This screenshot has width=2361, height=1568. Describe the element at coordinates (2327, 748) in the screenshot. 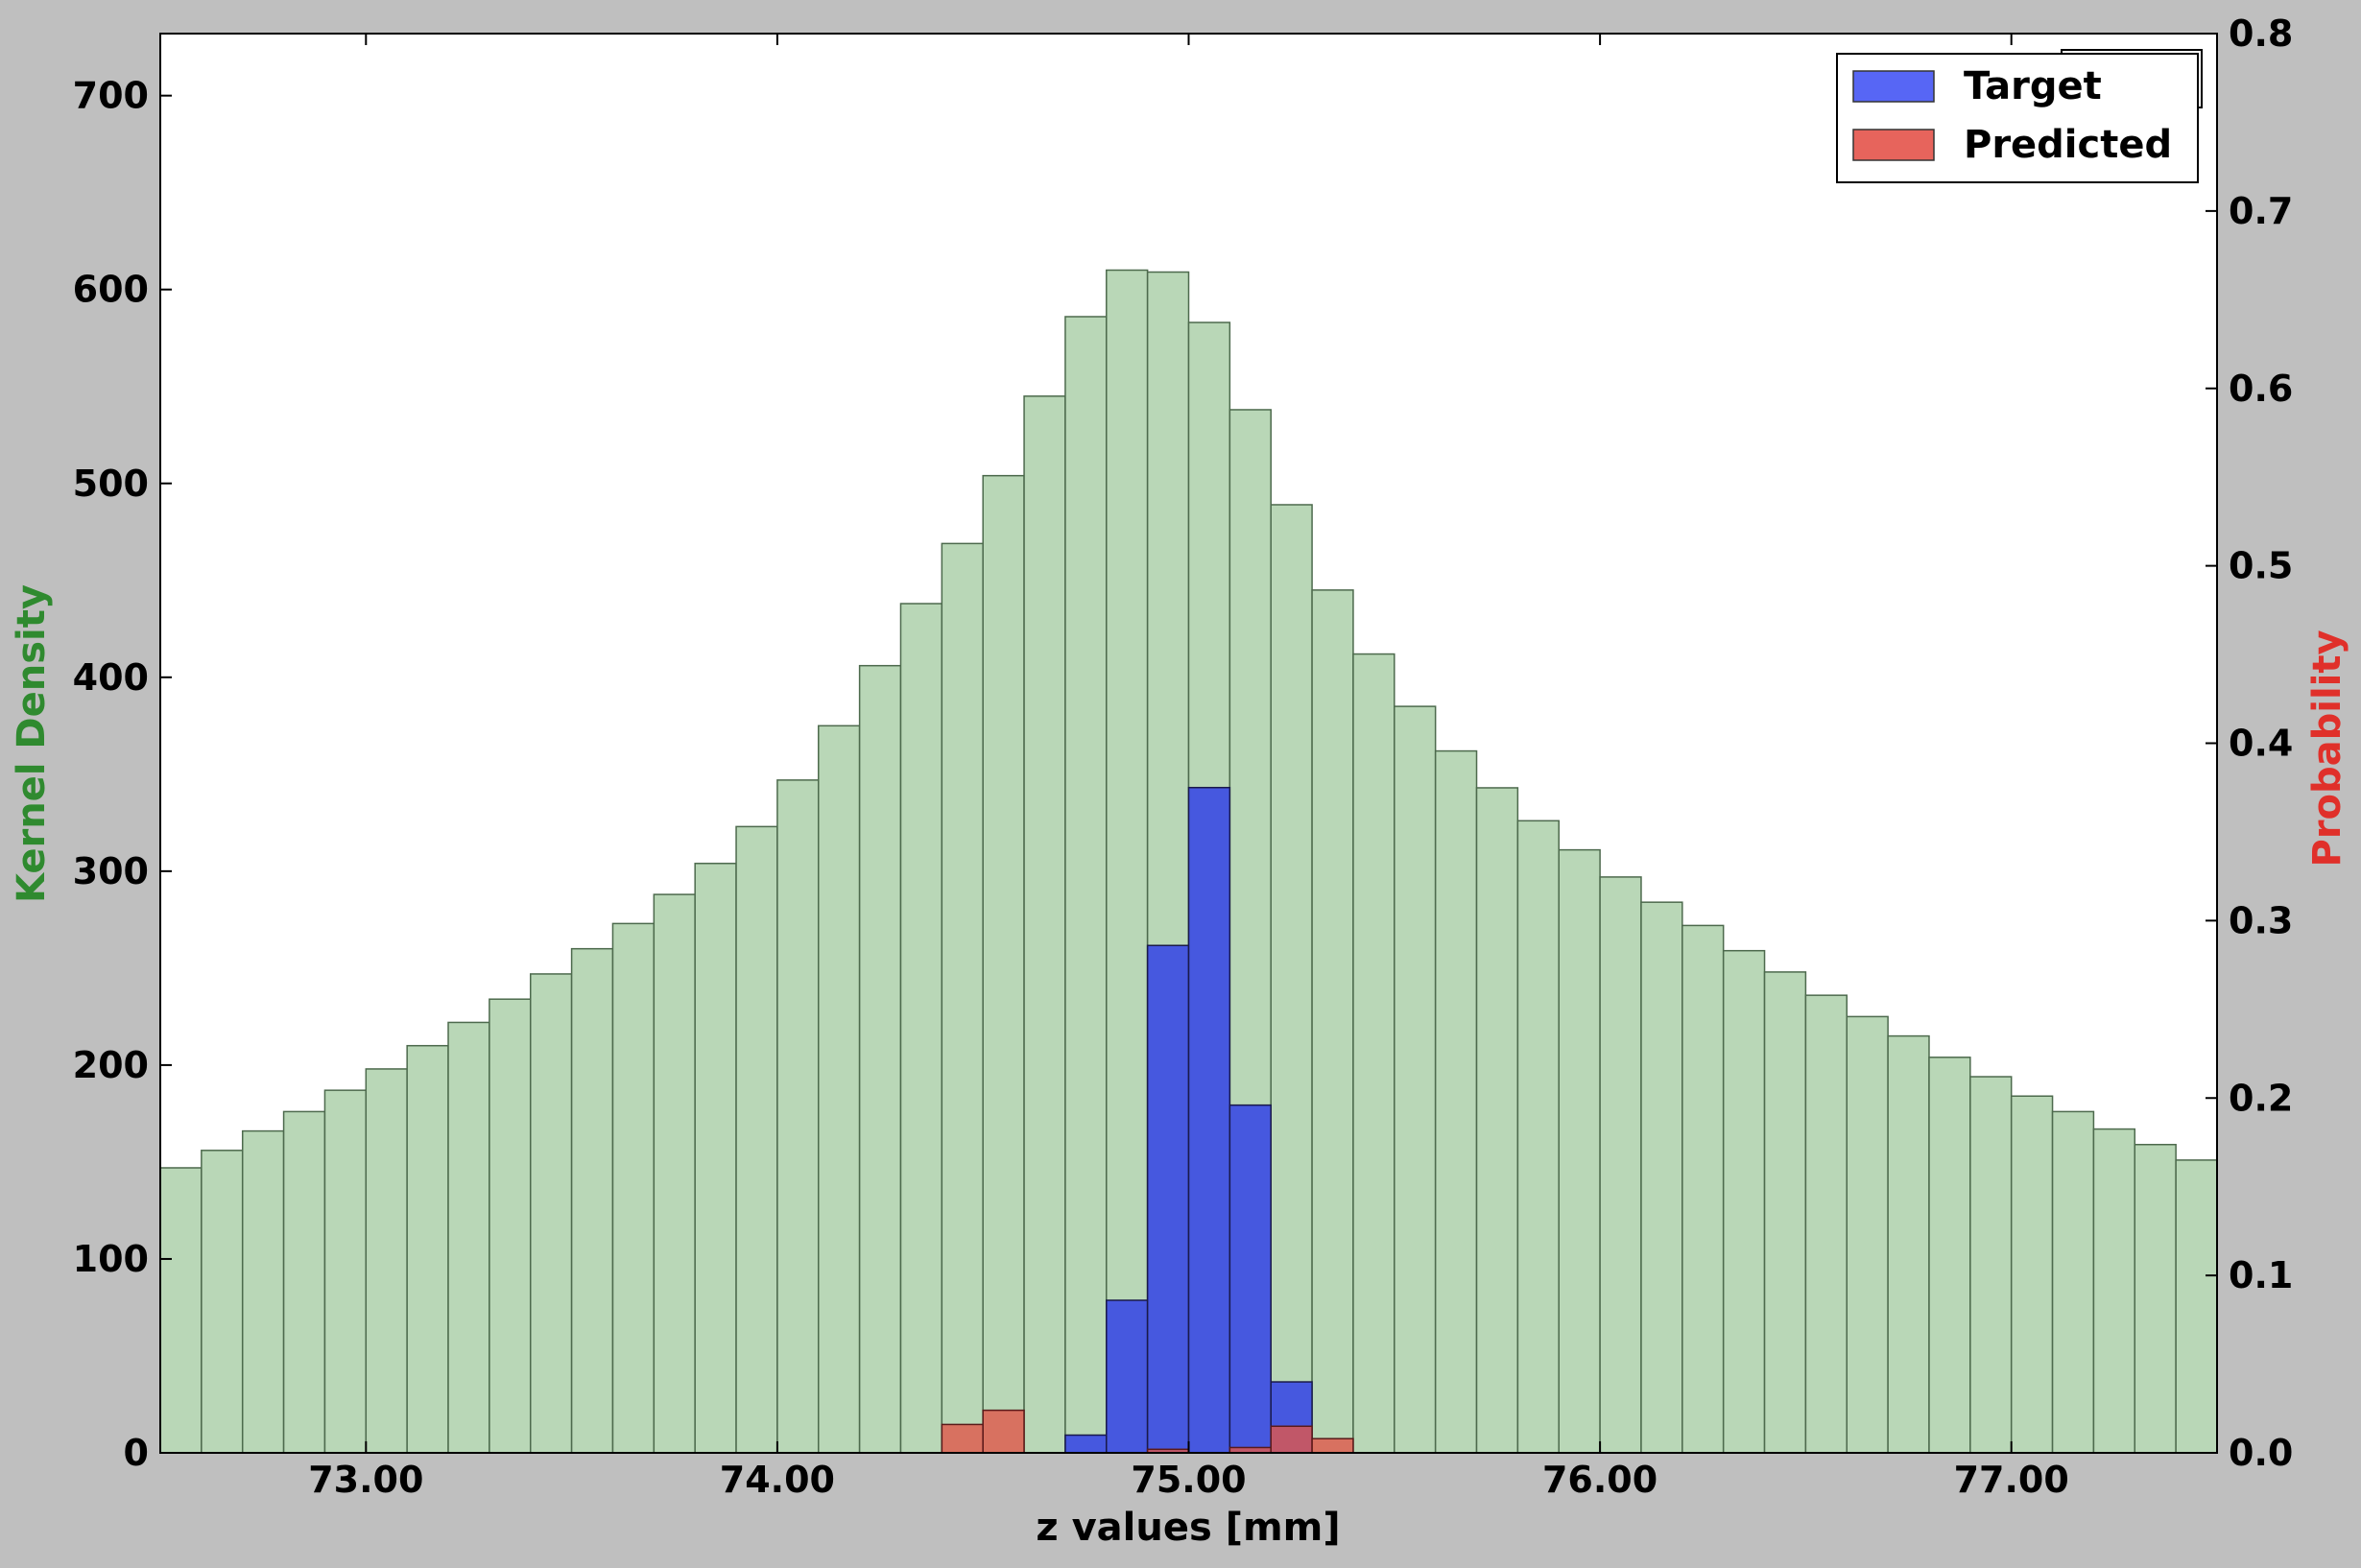

I see `right-axis-label: Probability` at that location.